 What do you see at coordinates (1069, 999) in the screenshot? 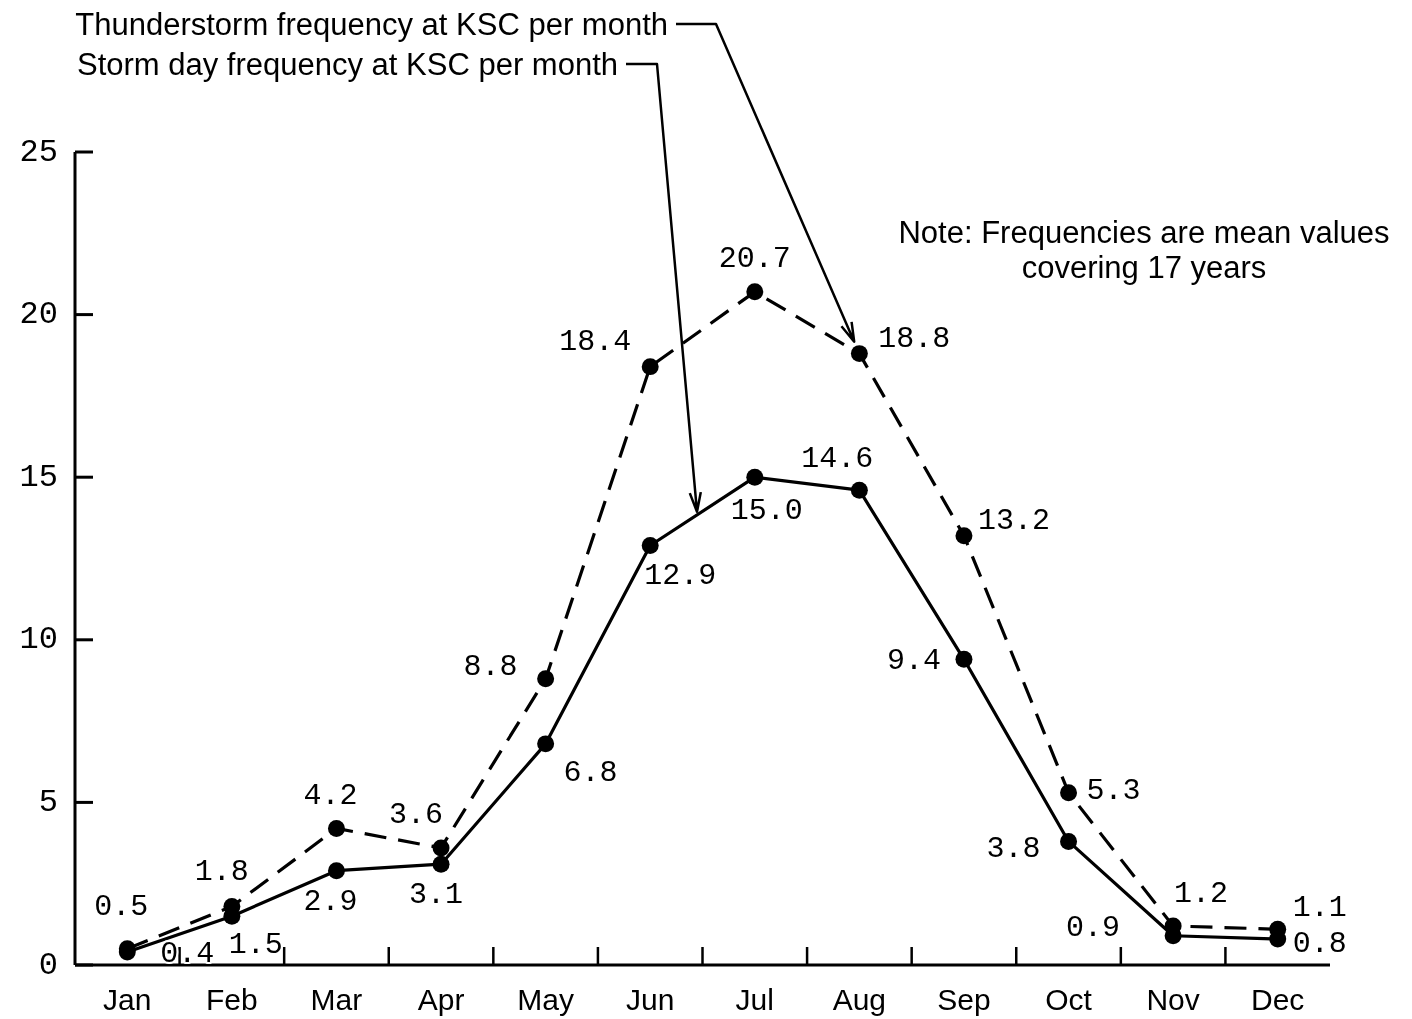
I see `x-tick-label: Oct` at bounding box center [1069, 999].